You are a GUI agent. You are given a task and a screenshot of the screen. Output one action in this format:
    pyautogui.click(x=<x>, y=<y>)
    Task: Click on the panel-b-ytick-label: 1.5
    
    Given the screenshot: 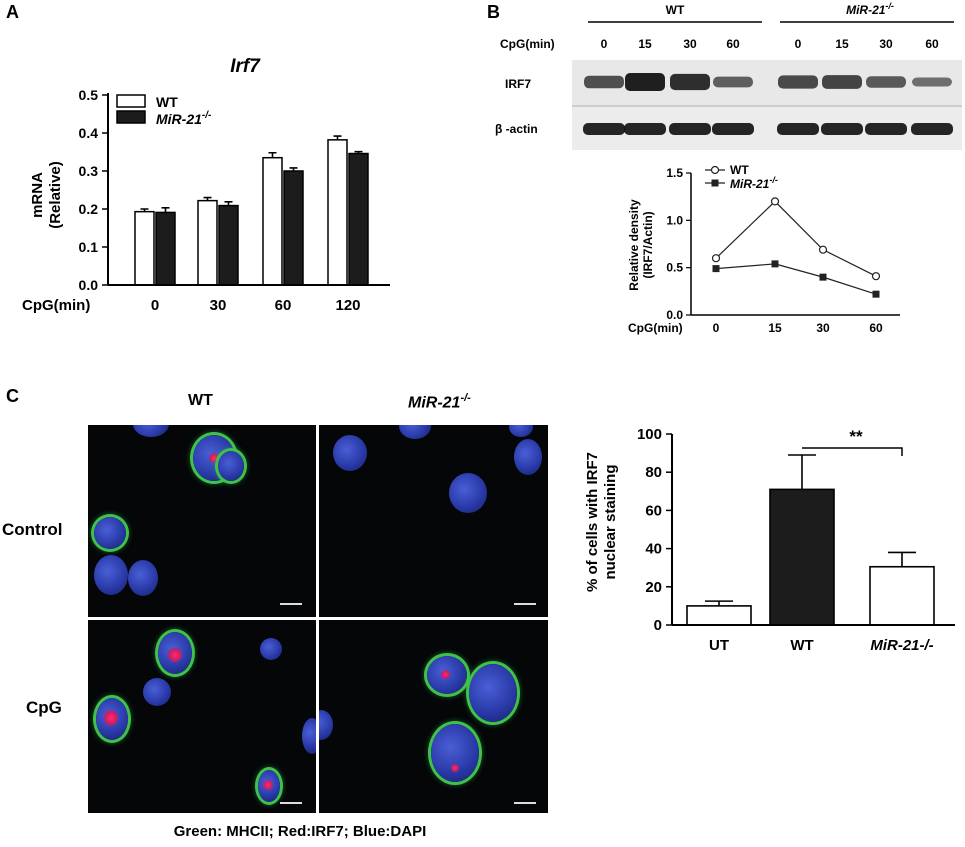 What is the action you would take?
    pyautogui.click(x=674, y=173)
    